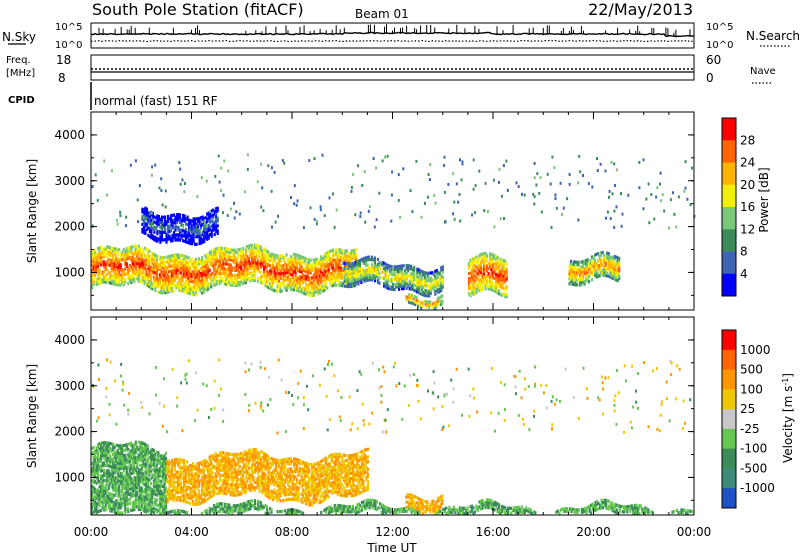  Describe the element at coordinates (764, 199) in the screenshot. I see `power-colorbar-label: Power [dB]` at that location.